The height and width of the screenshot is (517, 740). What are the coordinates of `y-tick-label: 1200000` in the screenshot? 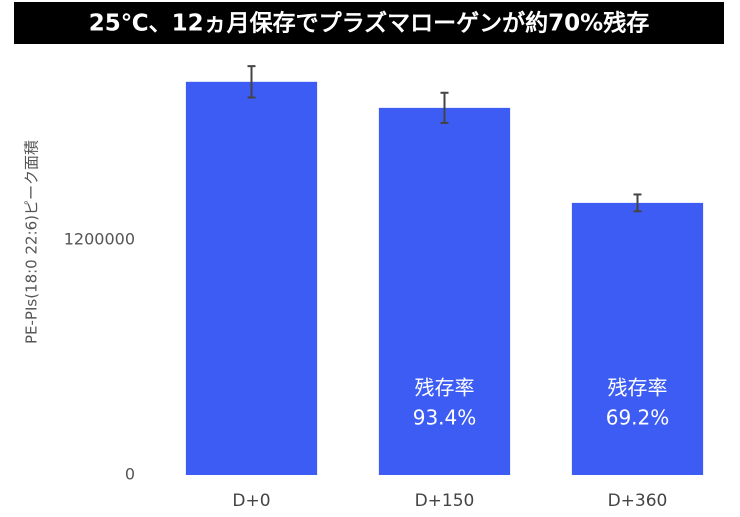 It's located at (99, 238).